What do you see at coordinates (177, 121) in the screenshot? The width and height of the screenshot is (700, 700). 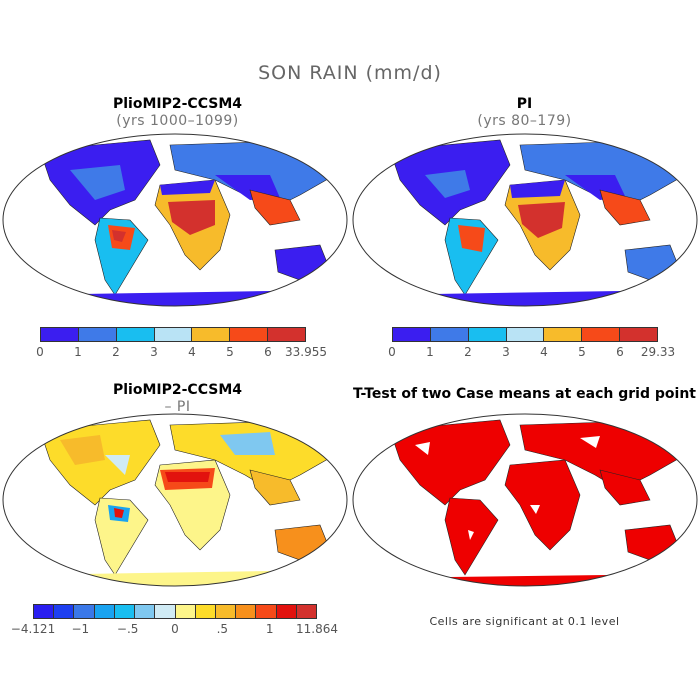 I see `panel1-subtitle: (yrs 1000–1099)` at bounding box center [177, 121].